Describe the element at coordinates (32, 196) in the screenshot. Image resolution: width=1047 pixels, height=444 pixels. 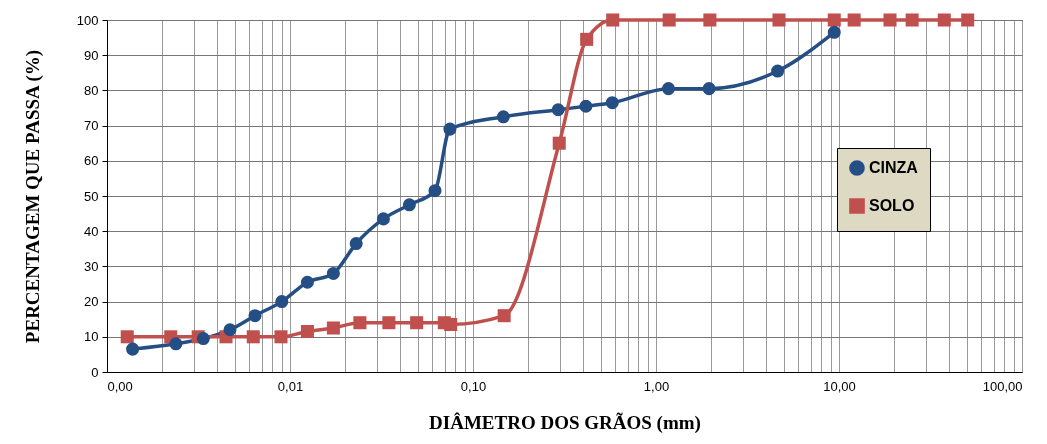
I see `y-axis-title: PERCENTAGEM QUE PASSA (%)` at that location.